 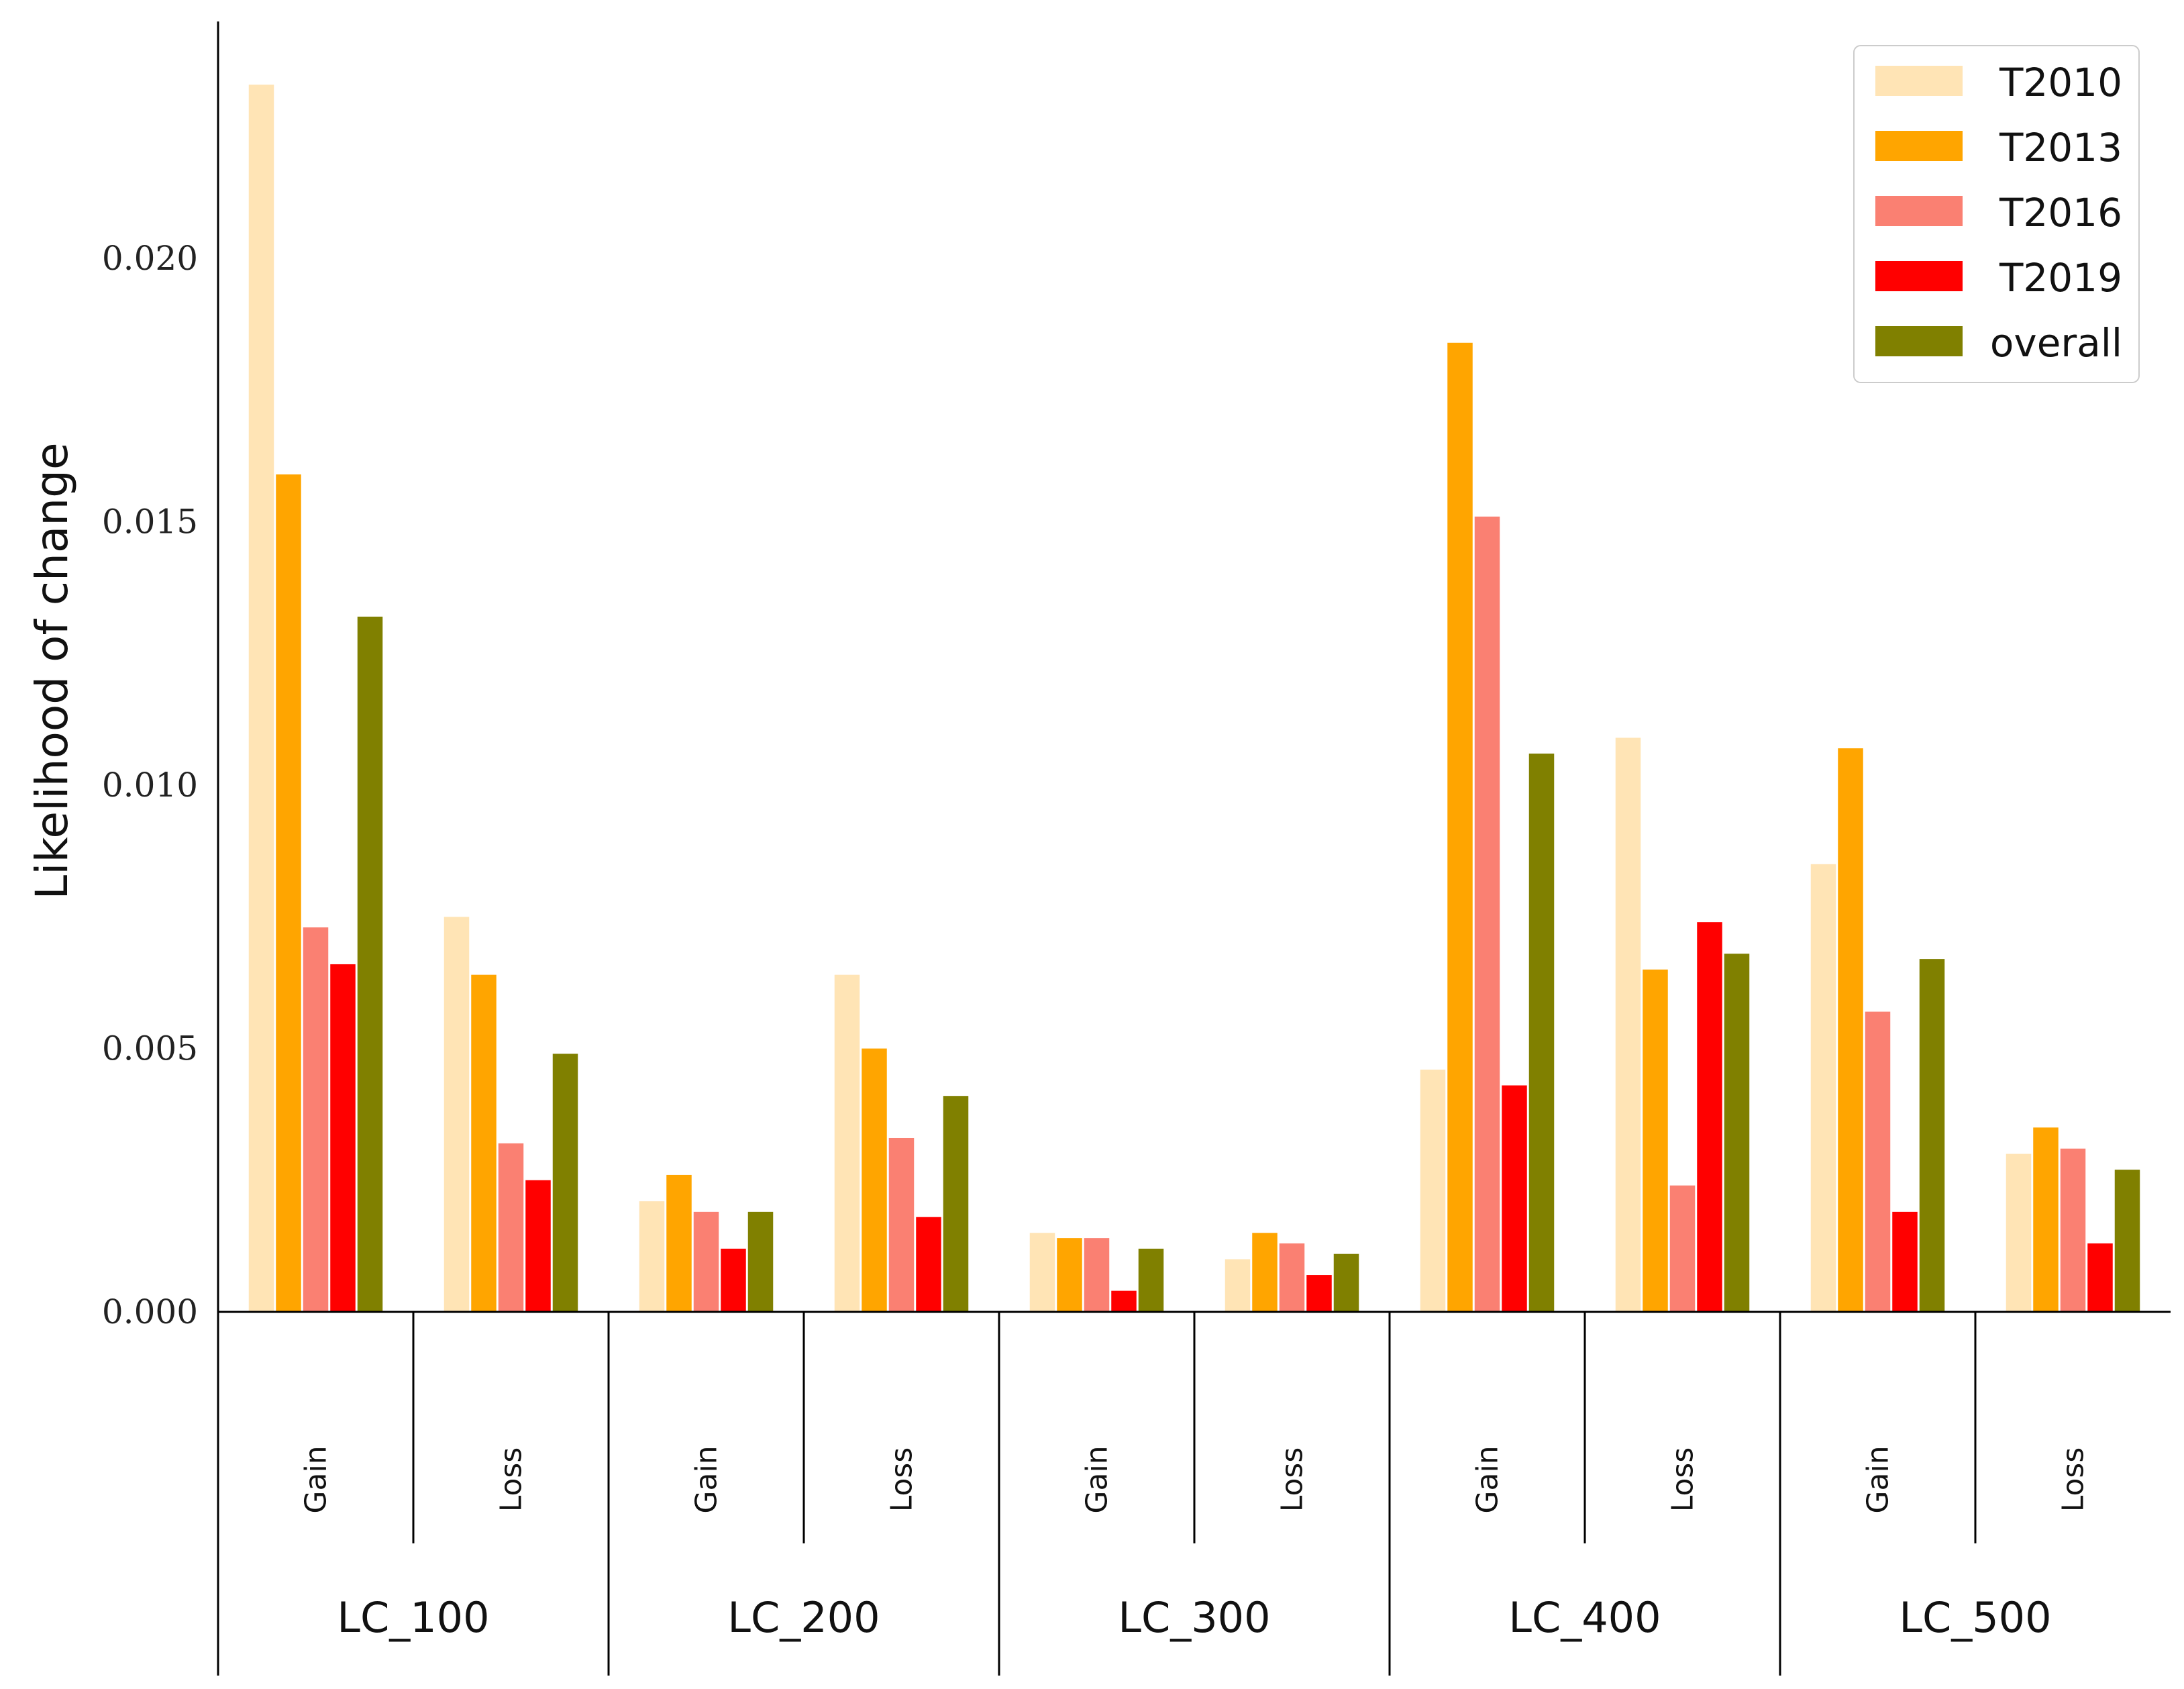 What do you see at coordinates (956, 1204) in the screenshot?
I see `bar-overall-lc_200-loss` at bounding box center [956, 1204].